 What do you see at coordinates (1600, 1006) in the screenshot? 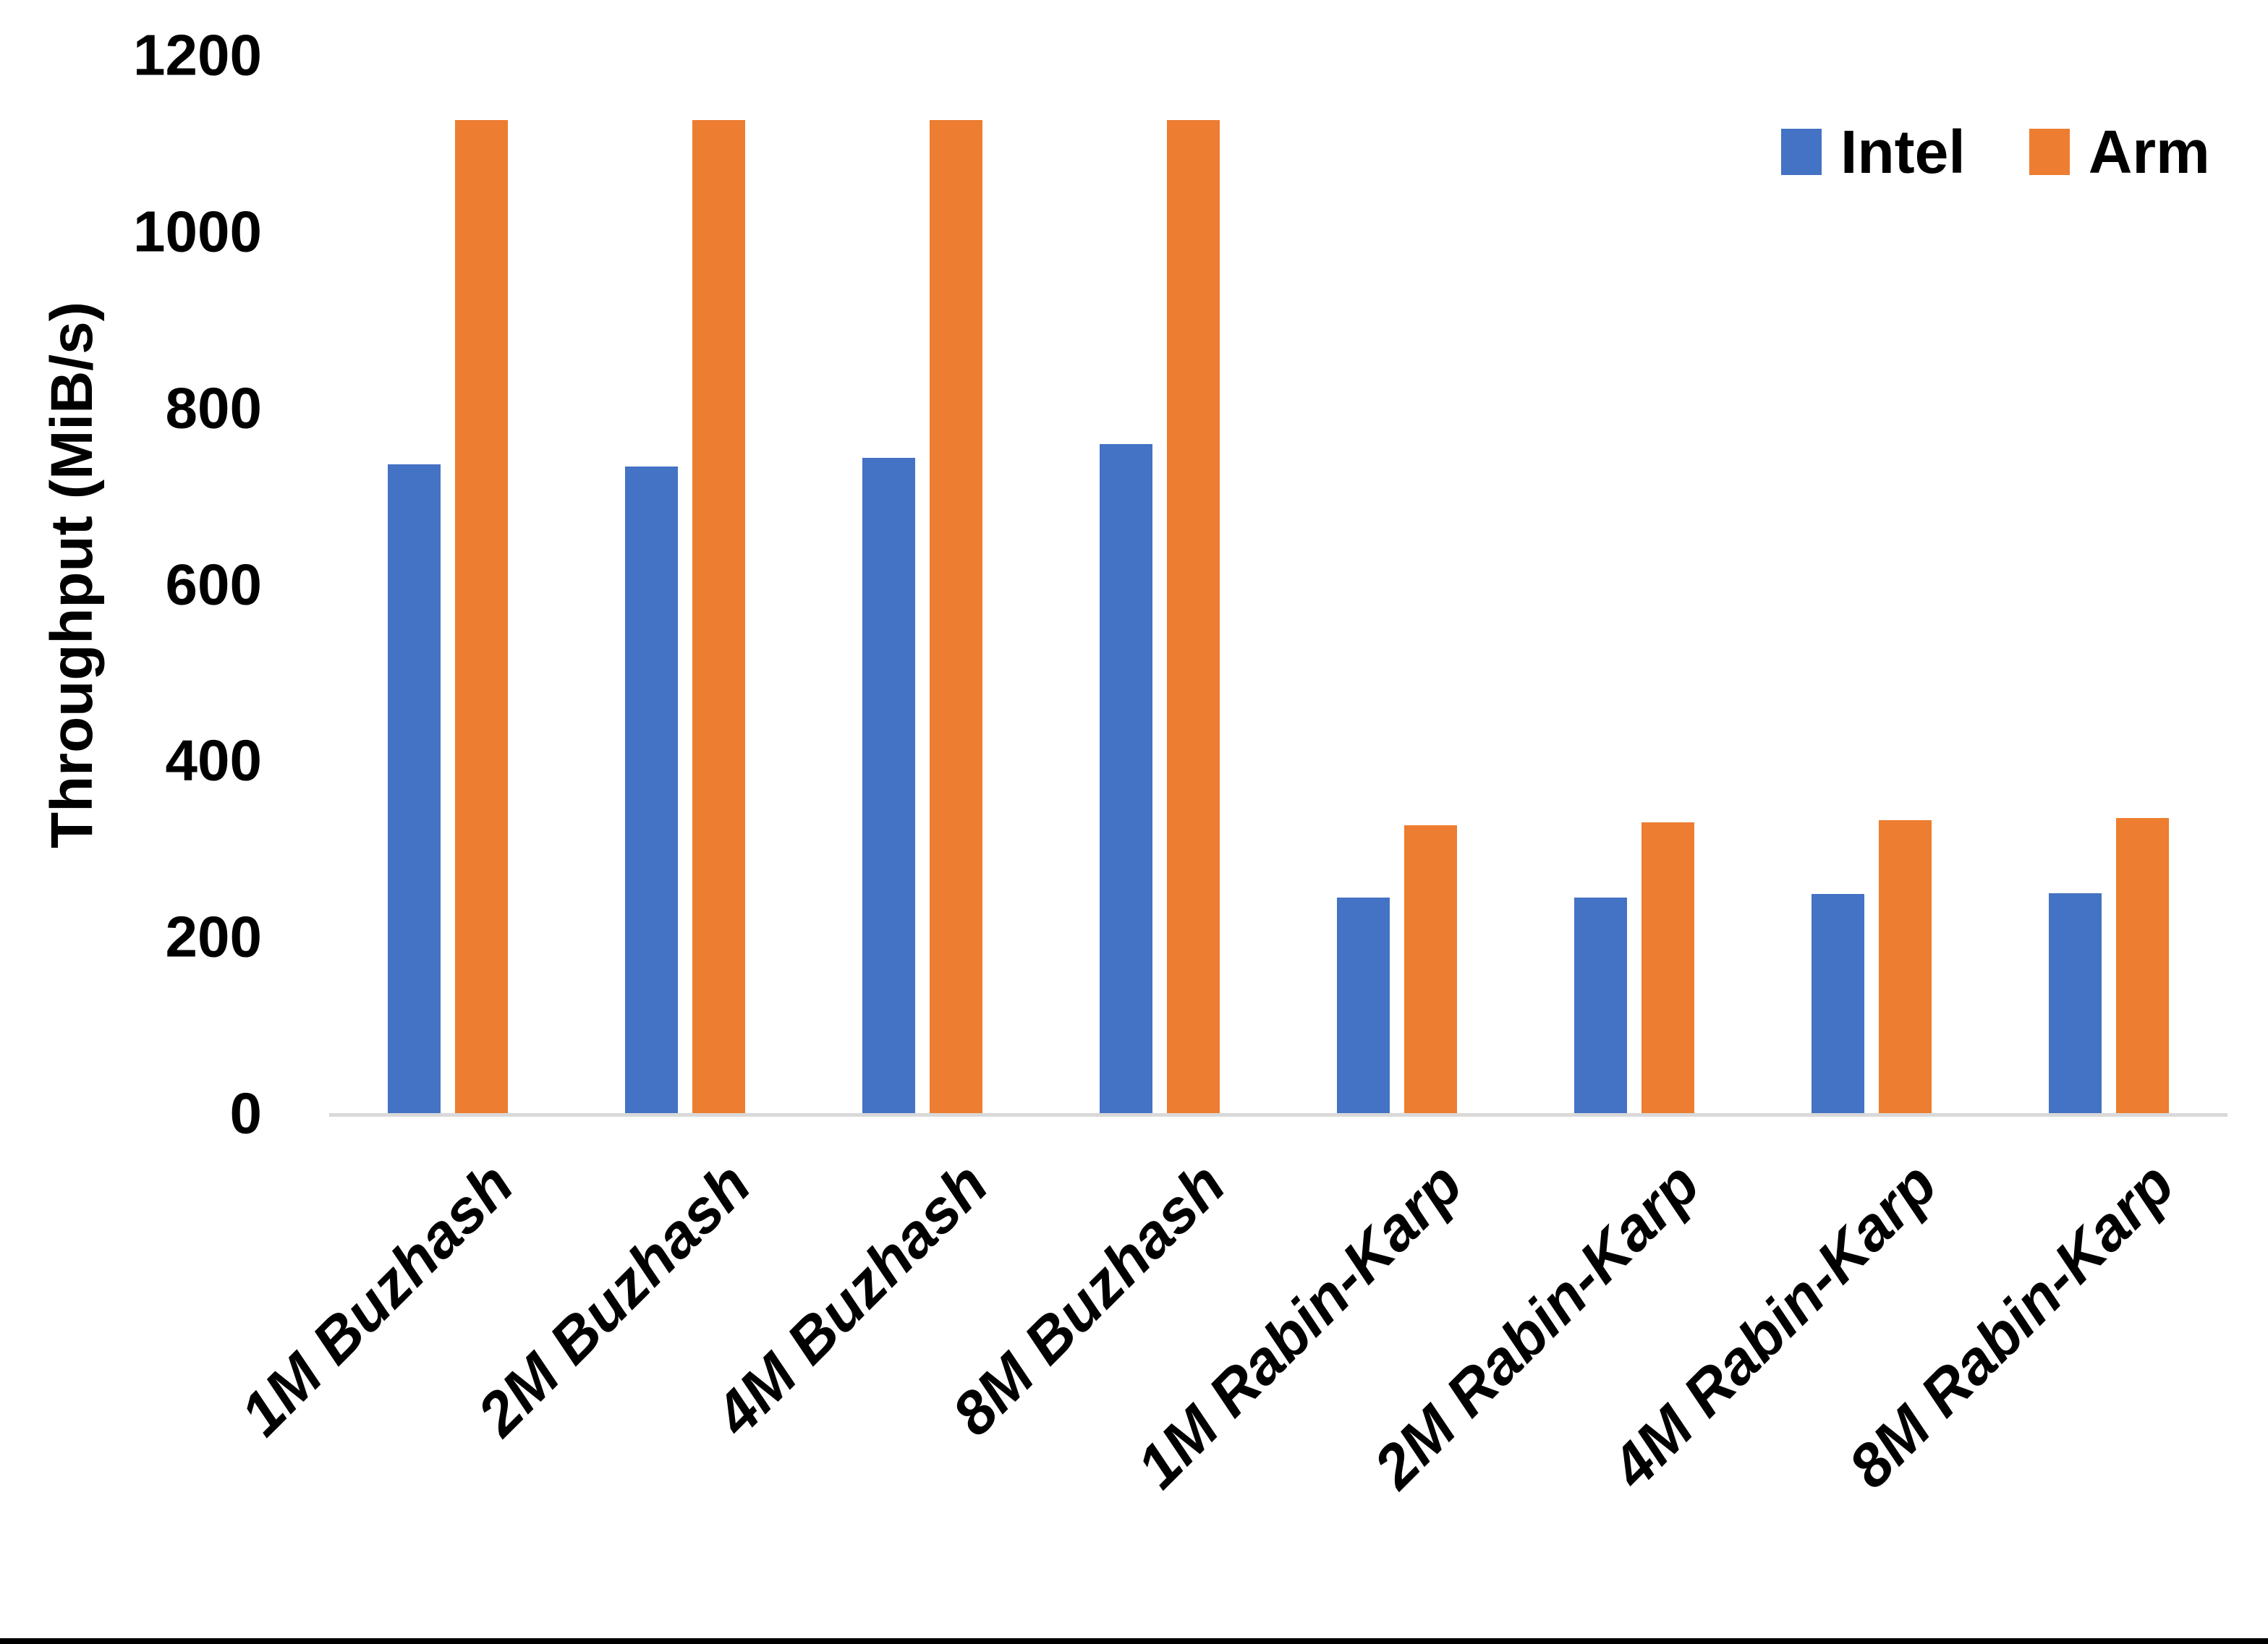
I see `bar-intel-2m-rabin-karp` at bounding box center [1600, 1006].